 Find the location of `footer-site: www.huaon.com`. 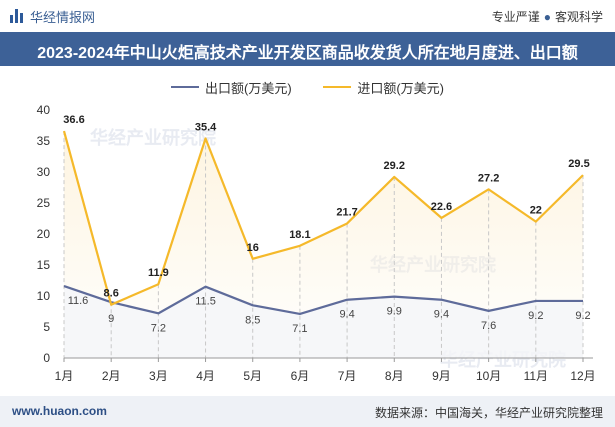

footer-site: www.huaon.com is located at coordinates (59, 411).